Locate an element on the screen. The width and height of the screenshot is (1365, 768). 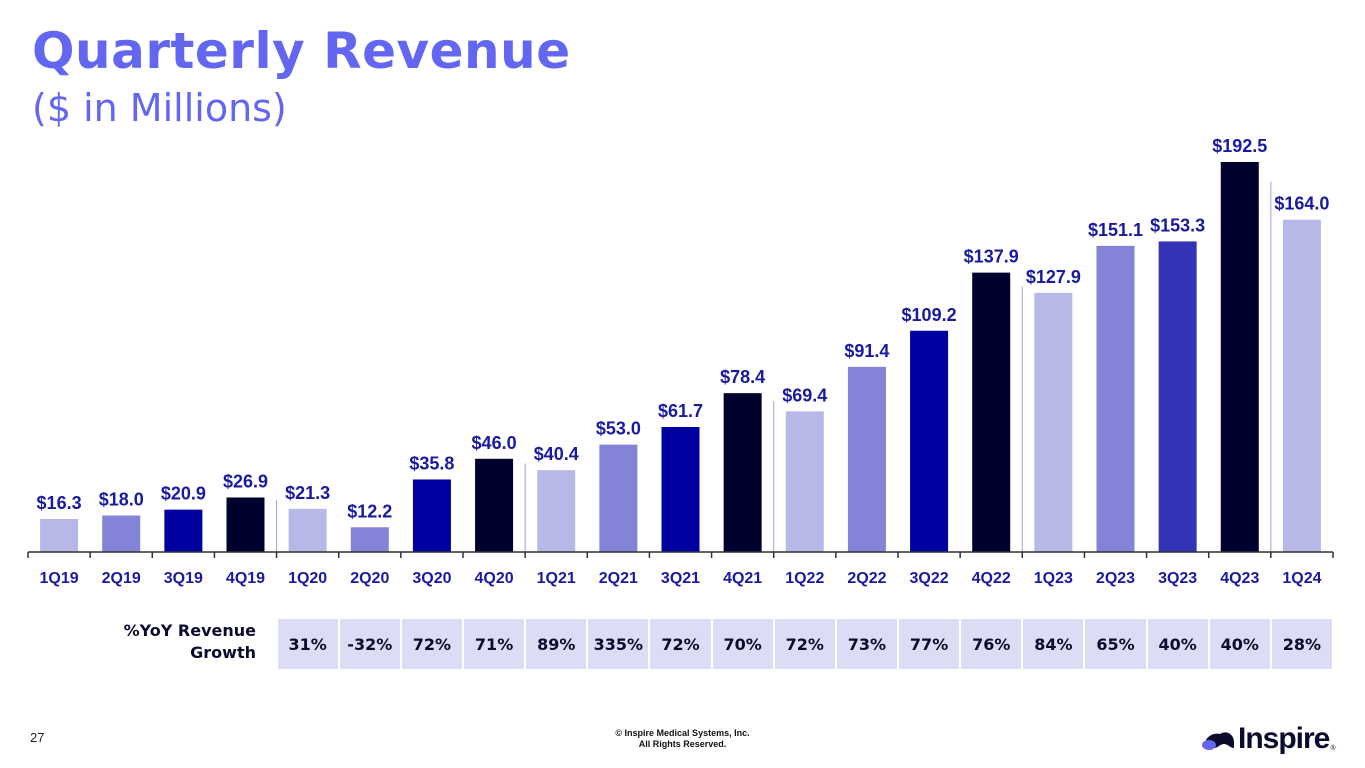
data-label-2Q23: $151.1 is located at coordinates (1115, 230).